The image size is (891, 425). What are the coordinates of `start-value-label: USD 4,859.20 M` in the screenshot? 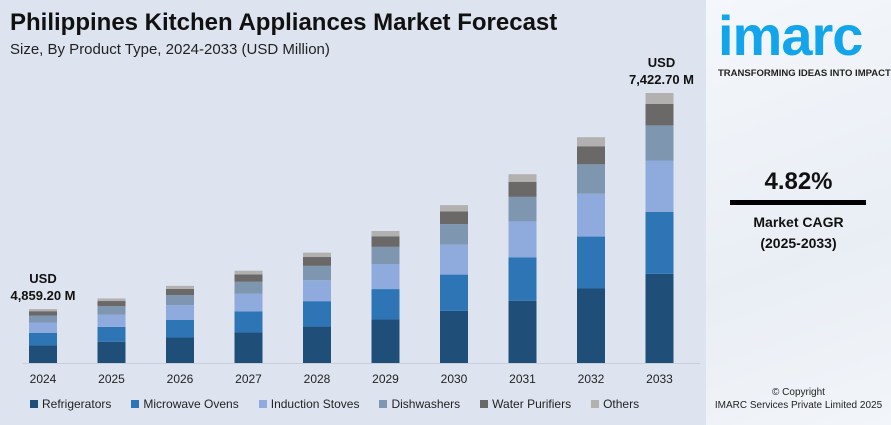 It's located at (43, 287).